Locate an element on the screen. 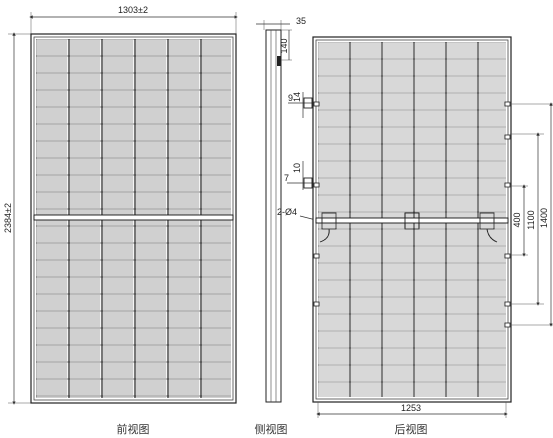  side-view: 35 140 14 9 10 7 2-Ø4 is located at coordinates (289, 209).